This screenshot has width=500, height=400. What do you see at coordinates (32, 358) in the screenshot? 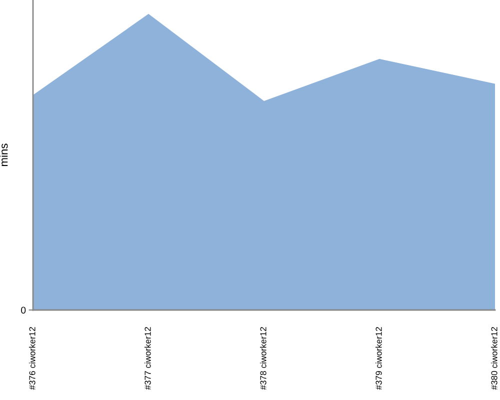
I see `x-tick-label: #376 ciworker12` at bounding box center [32, 358].